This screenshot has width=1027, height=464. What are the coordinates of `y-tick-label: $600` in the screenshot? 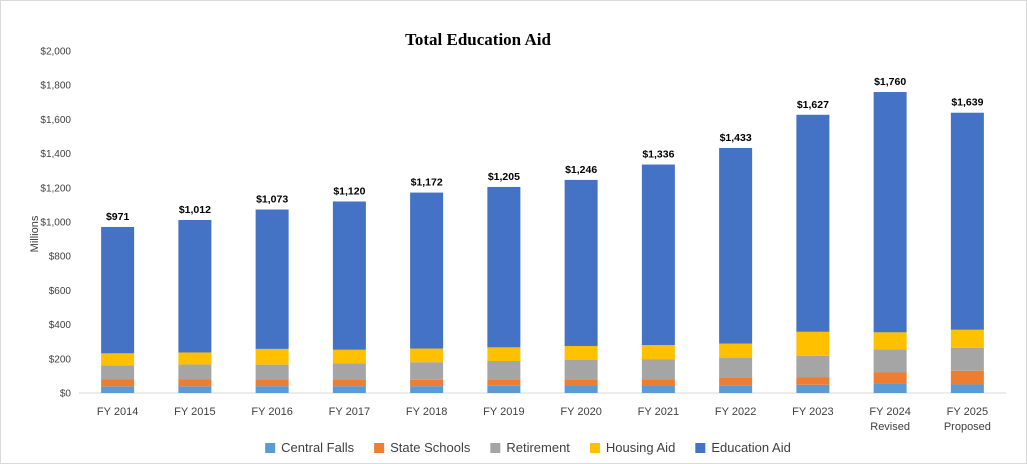 It's located at (60, 291).